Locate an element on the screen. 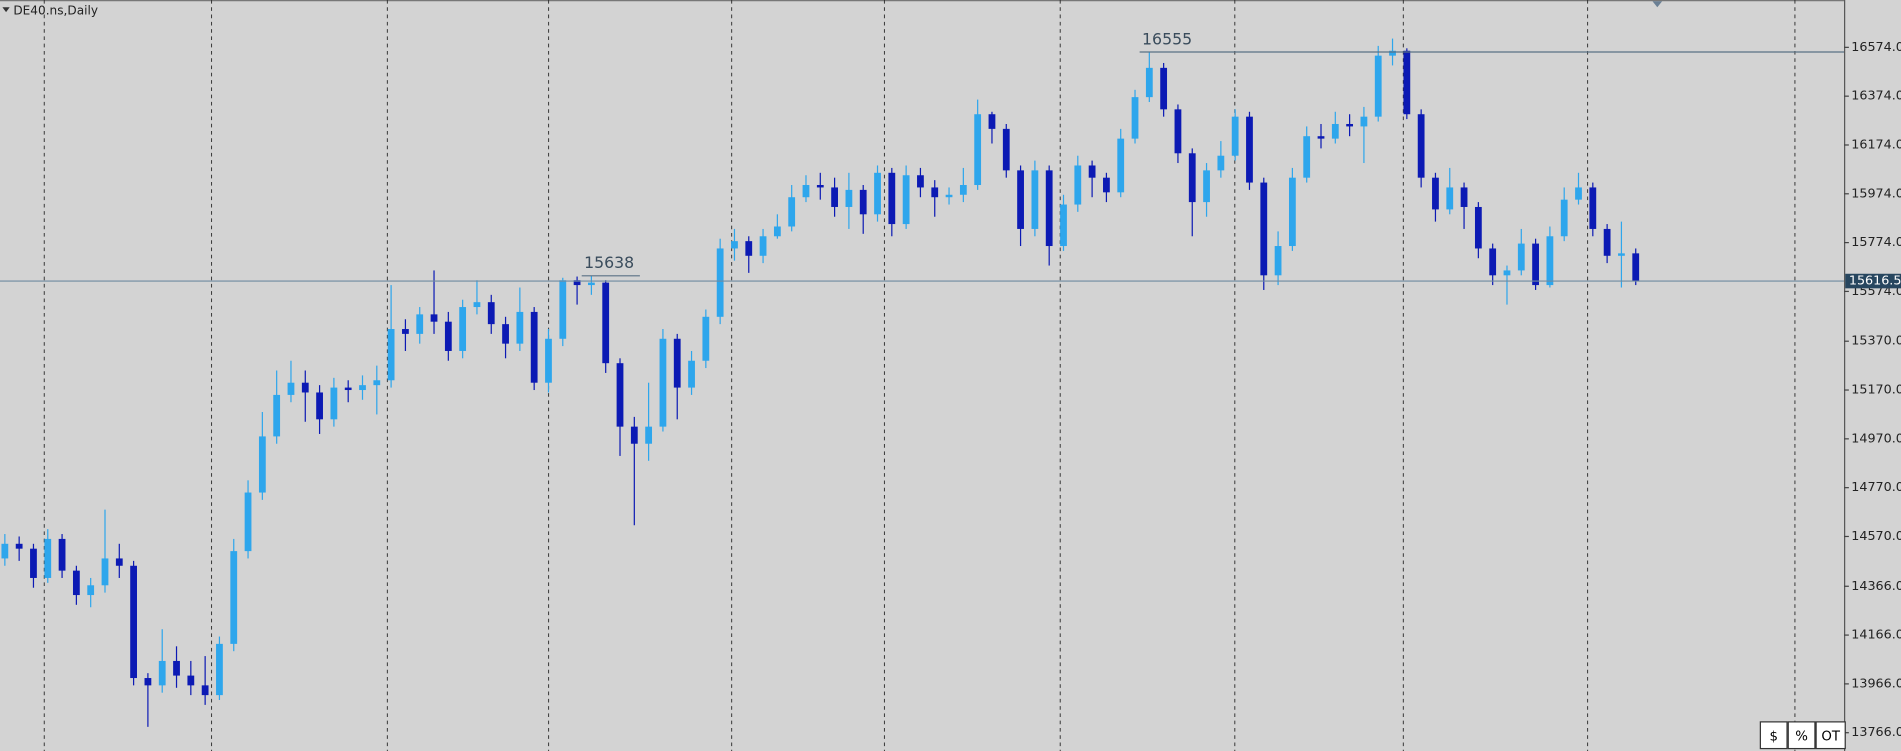  y-tick-label: 15170.0 is located at coordinates (1876, 390).